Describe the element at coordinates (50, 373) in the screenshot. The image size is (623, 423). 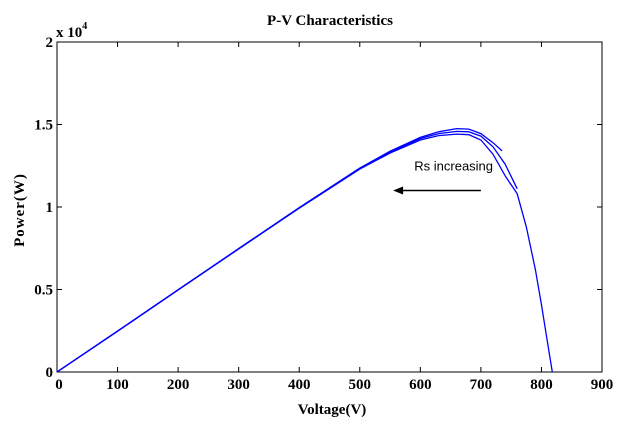
I see `y-tick-label: 0` at that location.